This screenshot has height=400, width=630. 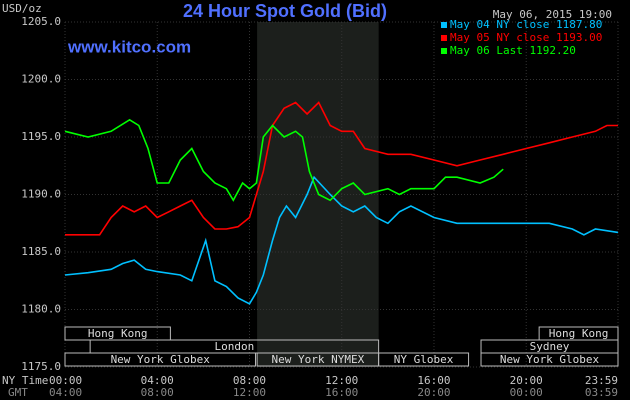 What do you see at coordinates (41, 309) in the screenshot?
I see `y-tick-label: 1180.0` at bounding box center [41, 309].